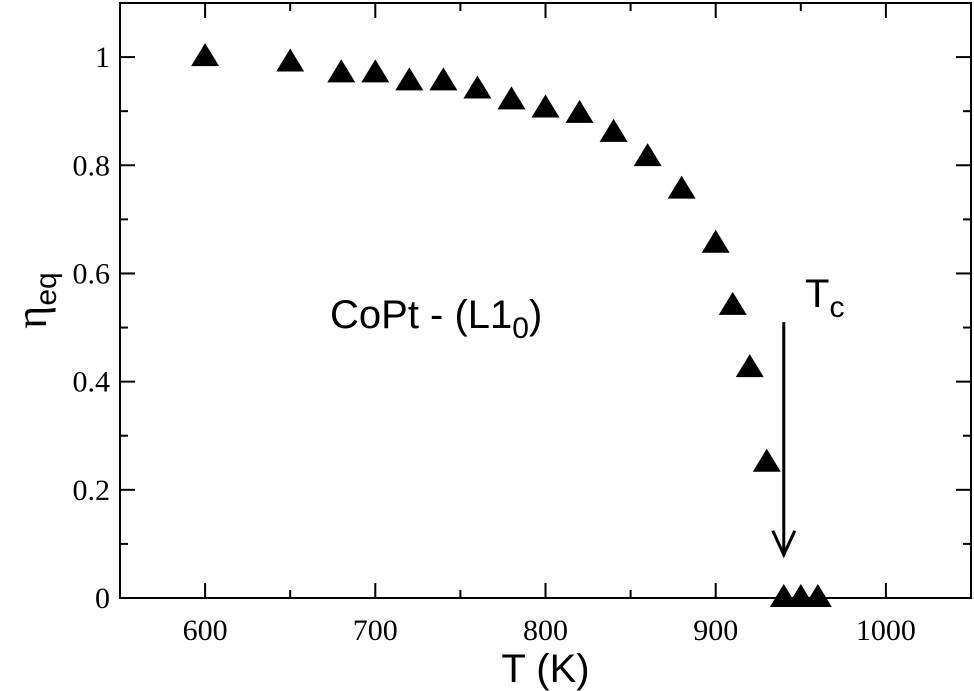 This screenshot has height=691, width=974. Describe the element at coordinates (92, 382) in the screenshot. I see `y-tick-label: 0.4` at that location.